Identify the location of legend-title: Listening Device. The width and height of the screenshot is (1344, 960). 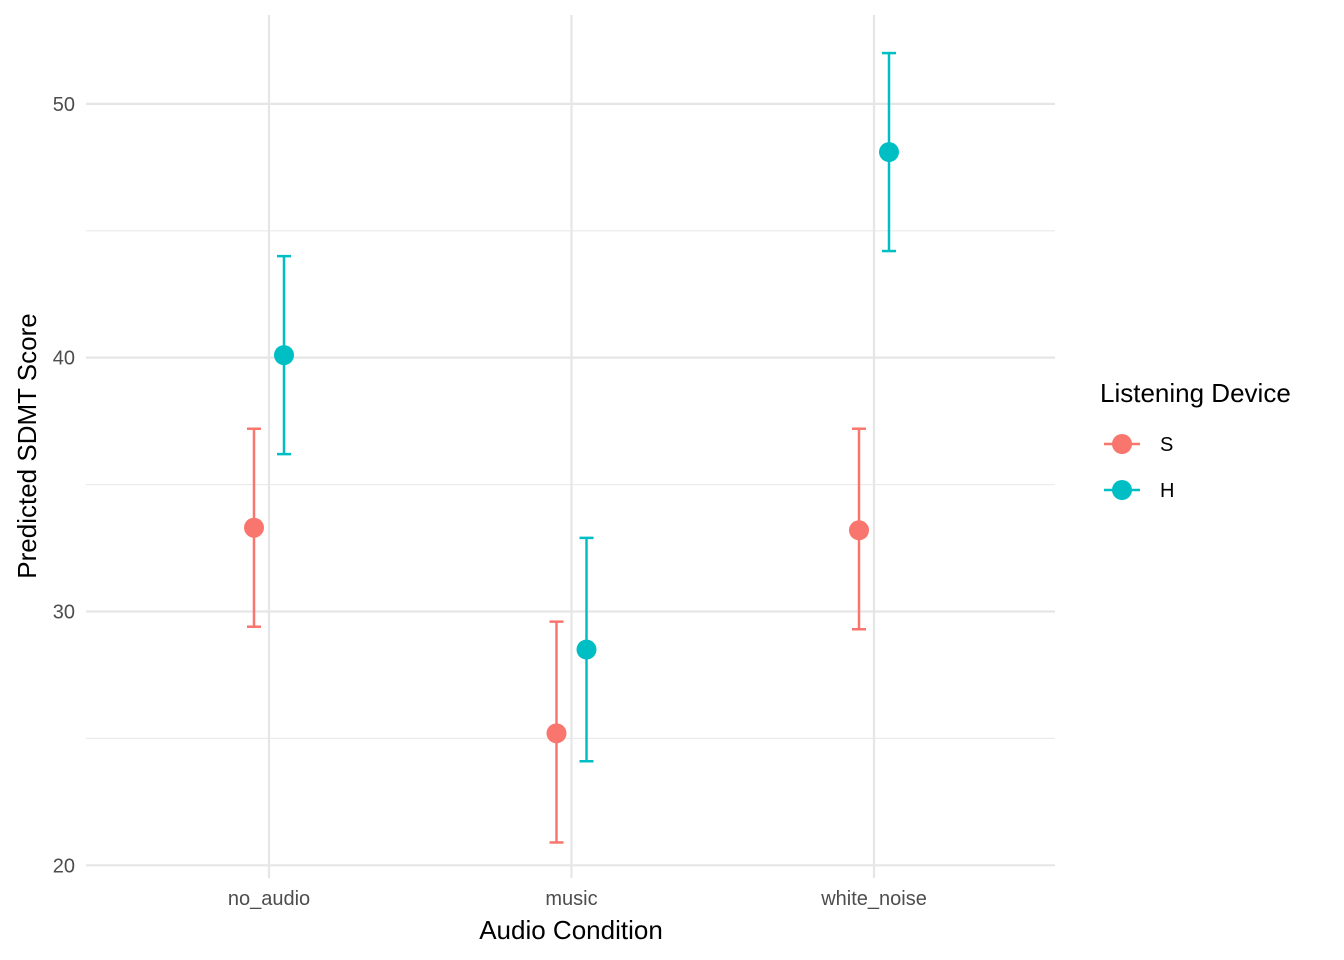
(1195, 393).